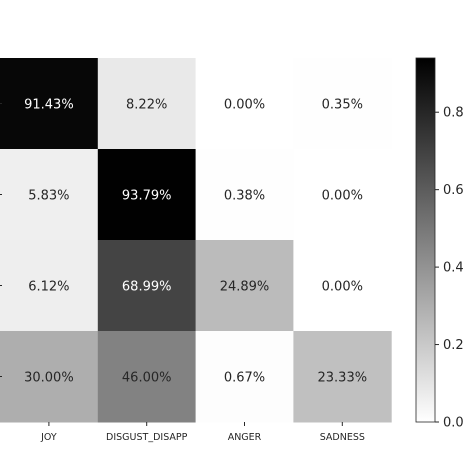 The height and width of the screenshot is (474, 474). I want to click on colorbar: 0.0 0.2 0.4 0.6 0.8, so click(439, 244).